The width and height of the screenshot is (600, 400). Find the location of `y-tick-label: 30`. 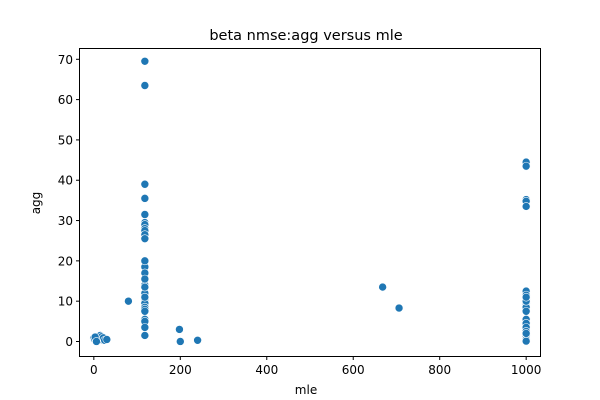

y-tick-label: 30 is located at coordinates (65, 221).